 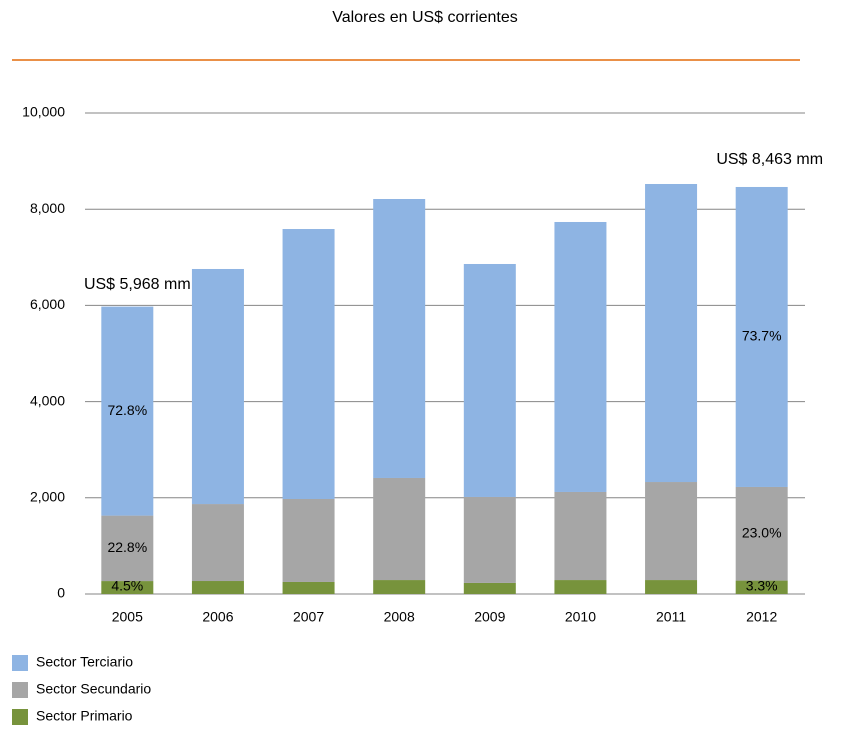 I want to click on x-tick-label: 2005, so click(x=127, y=617).